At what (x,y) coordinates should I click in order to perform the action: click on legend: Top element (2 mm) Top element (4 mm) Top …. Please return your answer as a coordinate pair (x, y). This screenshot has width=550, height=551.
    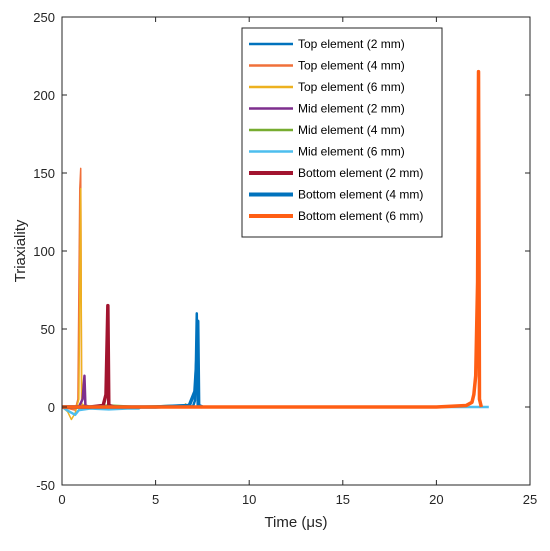
    Looking at the image, I should click on (342, 132).